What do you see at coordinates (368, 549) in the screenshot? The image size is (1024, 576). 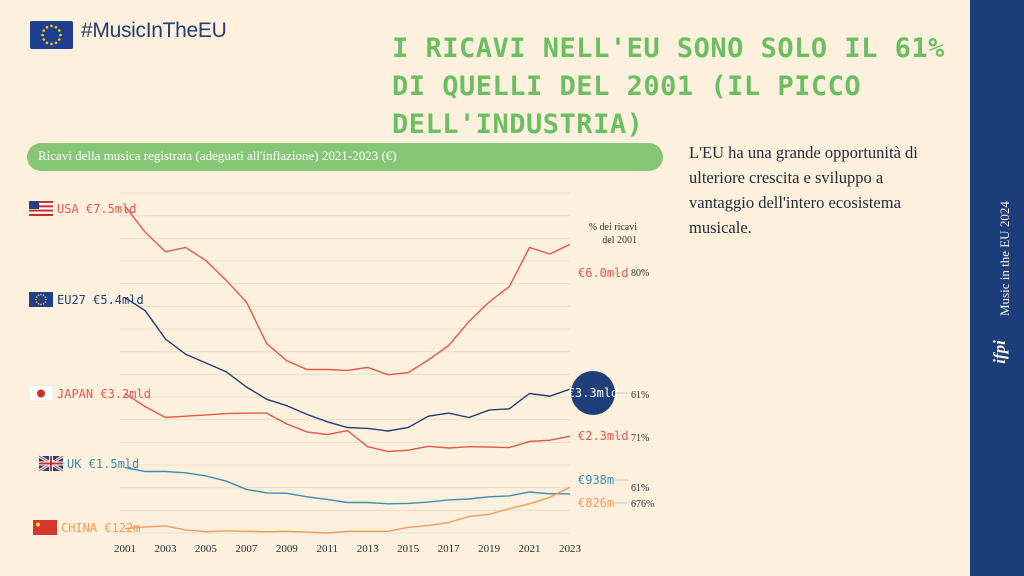 I see `x-tick-label: 2013` at bounding box center [368, 549].